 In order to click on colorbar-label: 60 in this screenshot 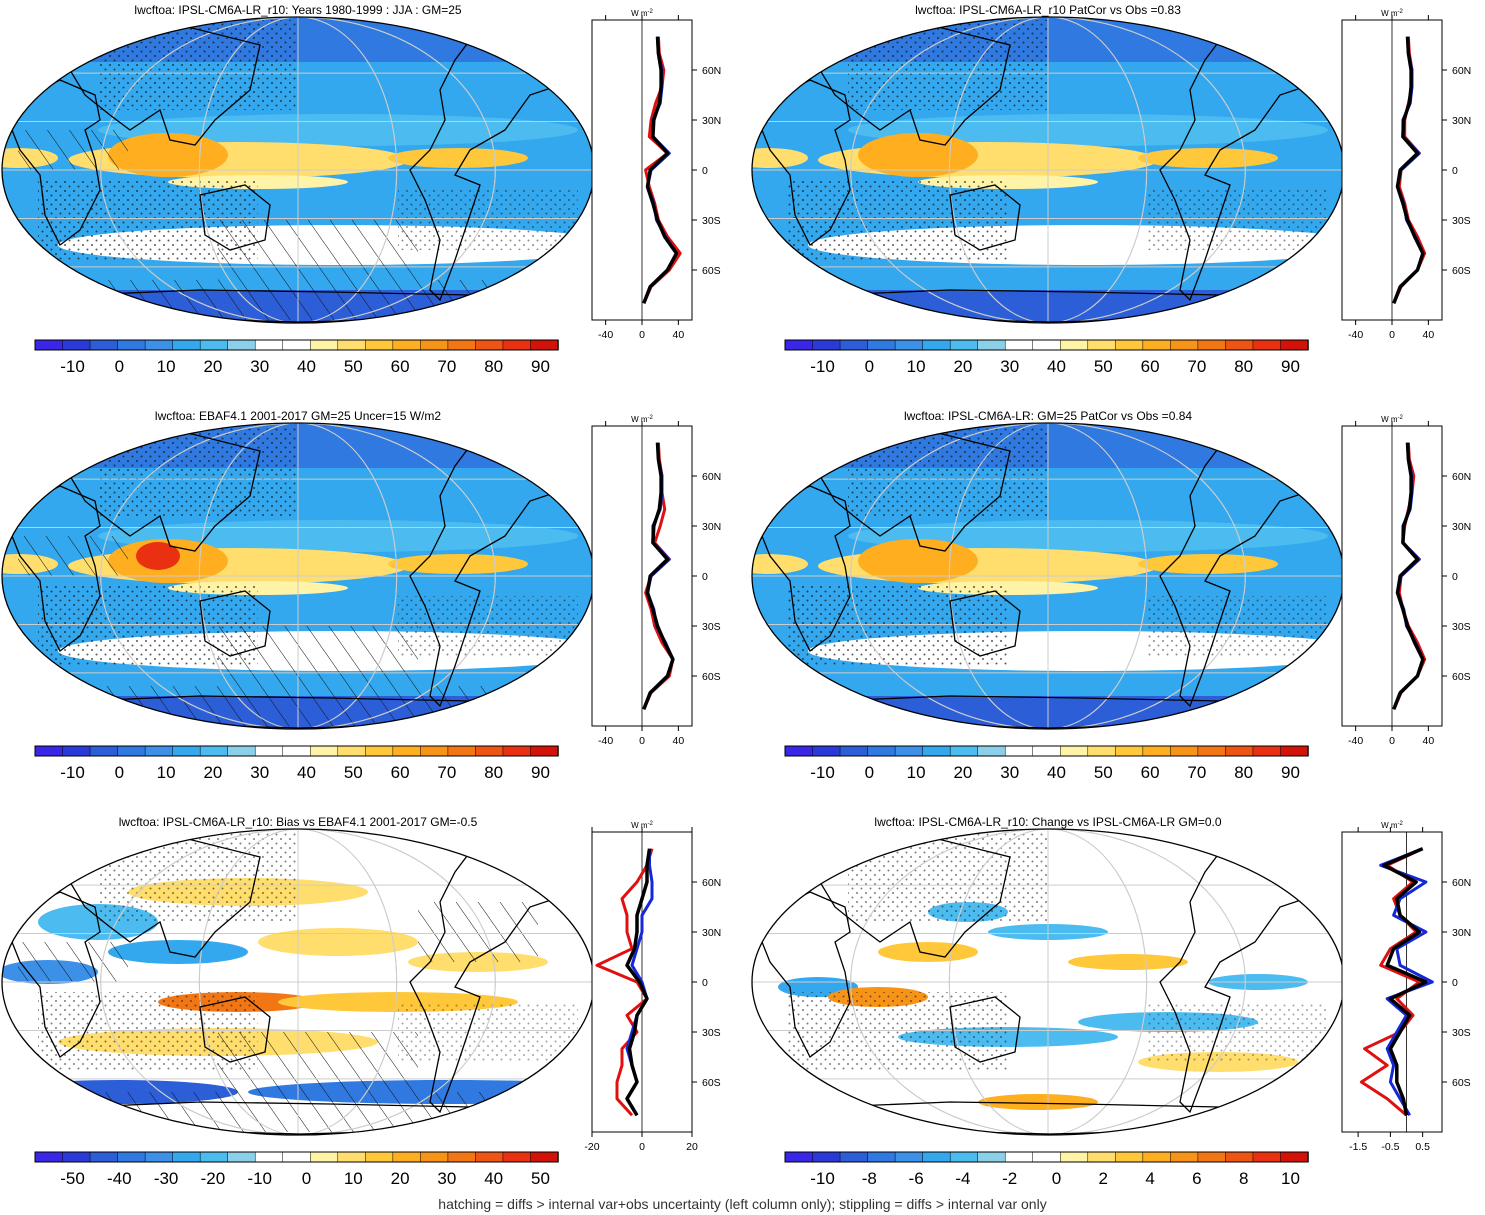, I will do `click(400, 366)`.